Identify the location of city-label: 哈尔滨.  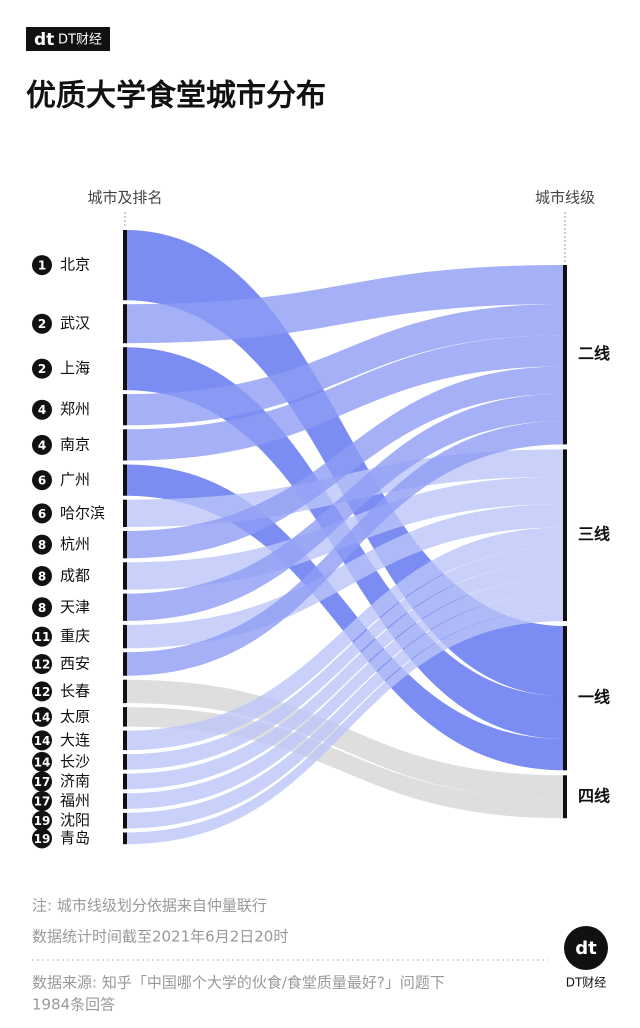
(82, 513).